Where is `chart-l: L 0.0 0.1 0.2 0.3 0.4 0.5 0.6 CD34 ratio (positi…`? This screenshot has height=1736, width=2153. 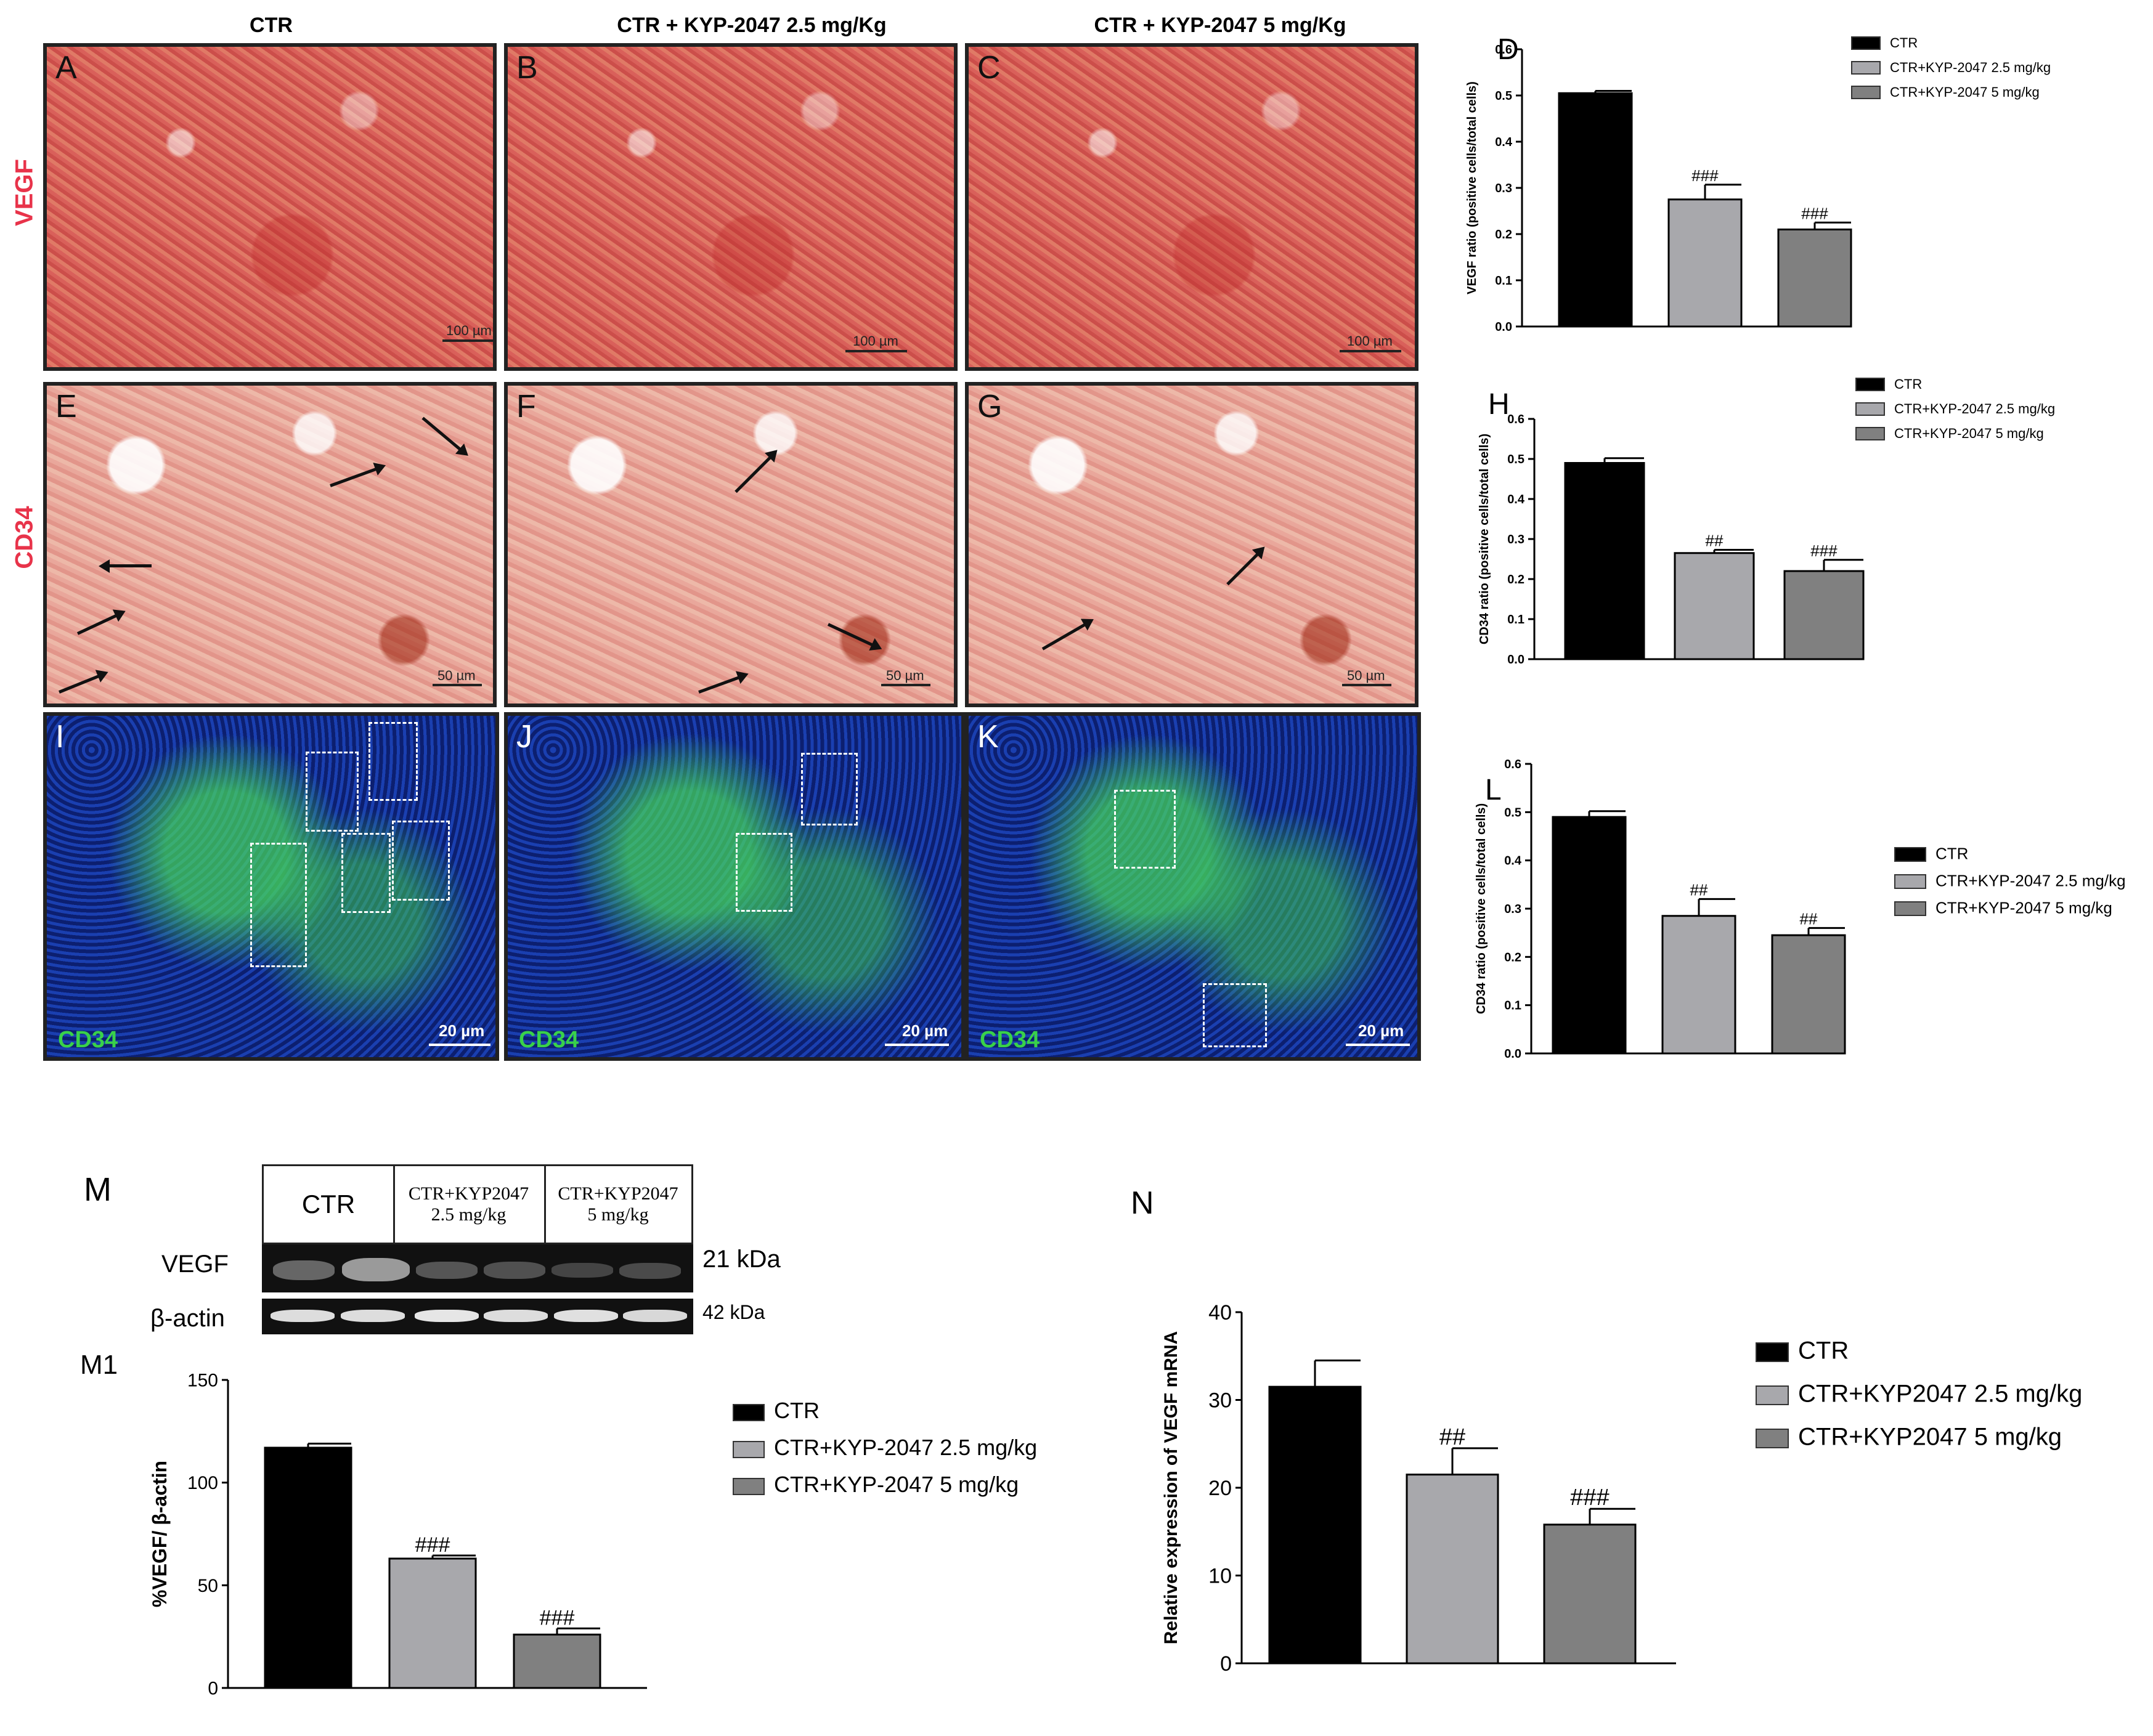
chart-l: L 0.0 0.1 0.2 0.3 0.4 0.5 0.6 CD34 ratio (positi… is located at coordinates (1801, 909).